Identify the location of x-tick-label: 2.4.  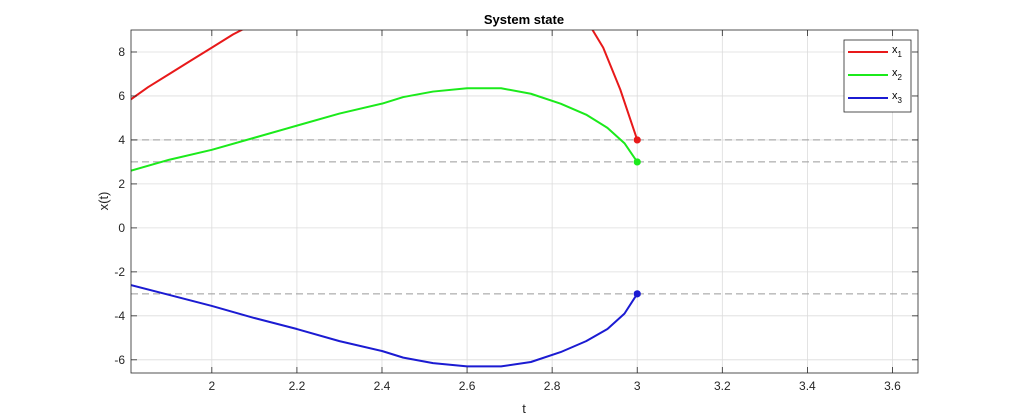
(382, 386).